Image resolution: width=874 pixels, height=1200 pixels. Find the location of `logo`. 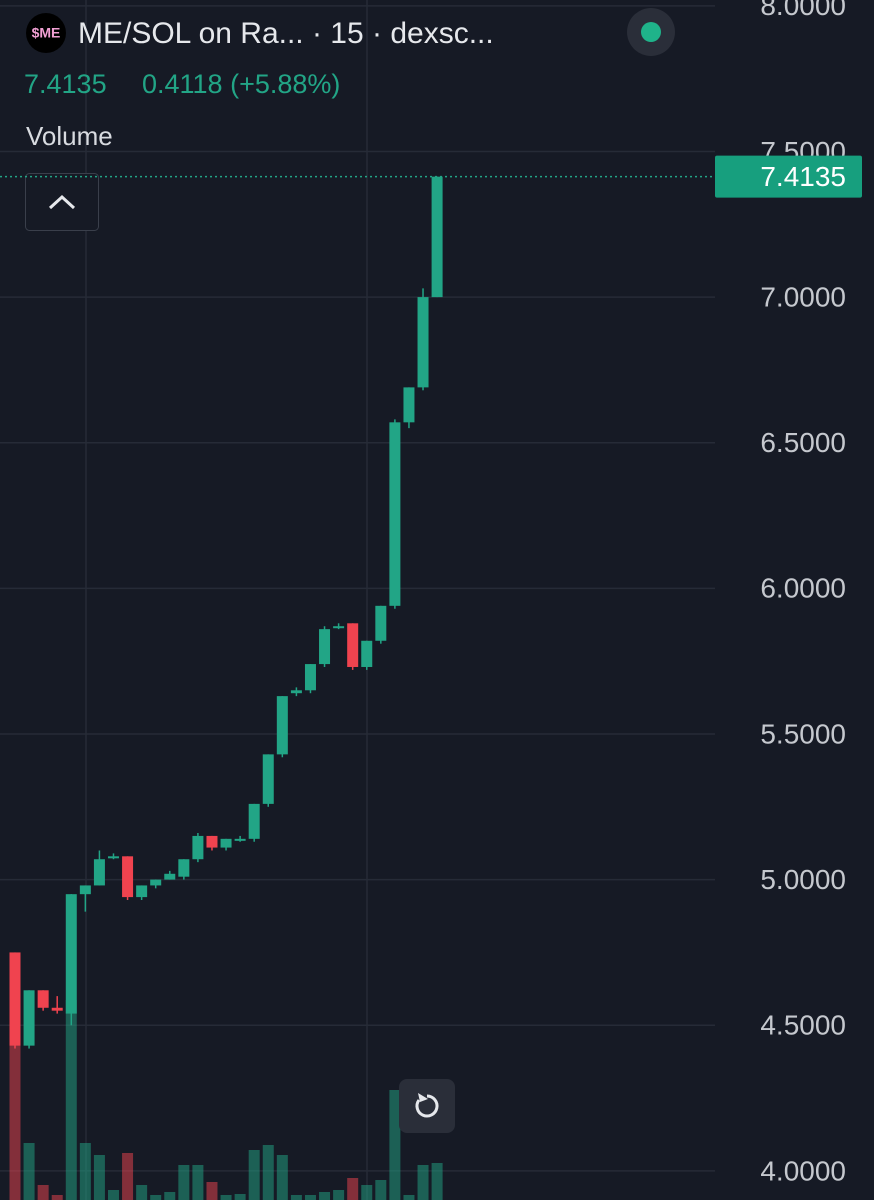

logo is located at coordinates (46, 33).